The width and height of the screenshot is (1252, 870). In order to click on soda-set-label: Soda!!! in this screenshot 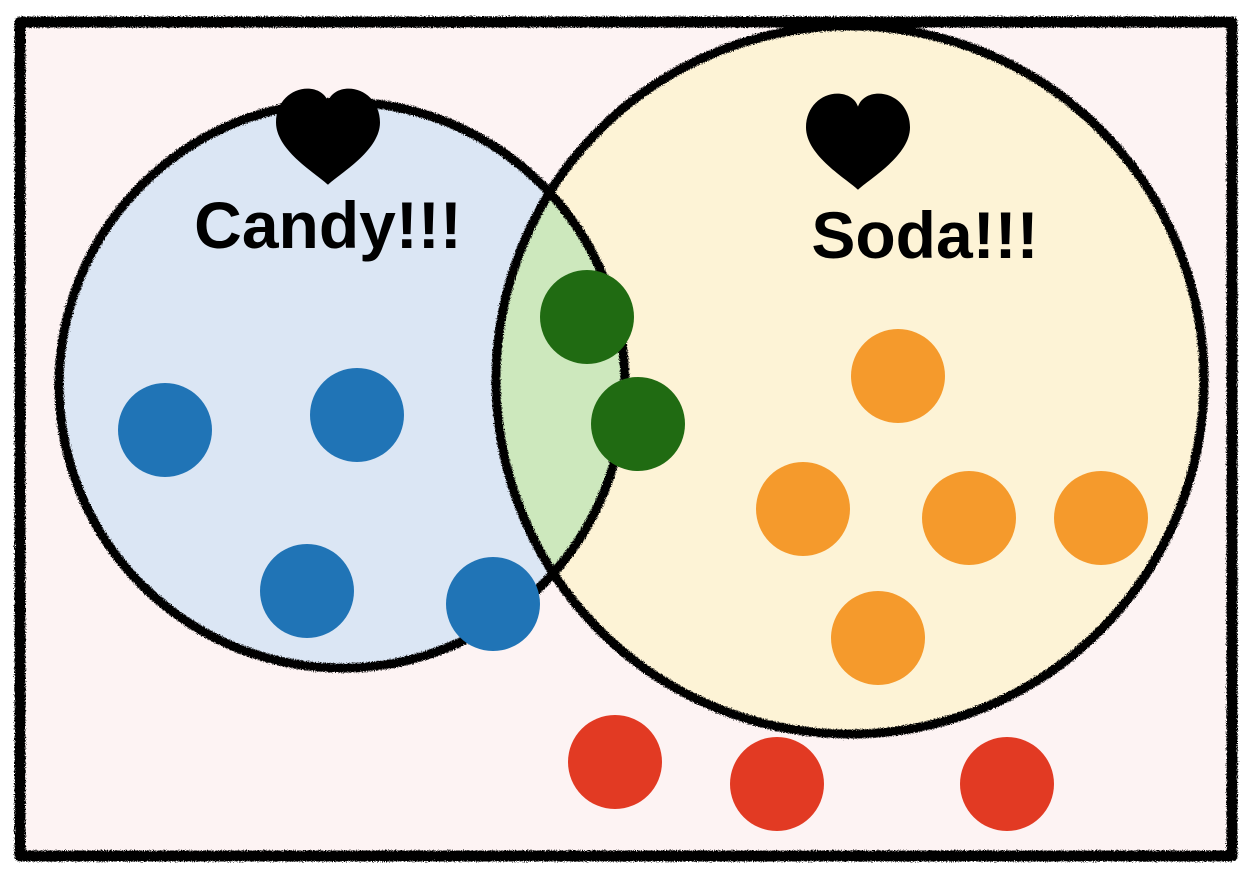, I will do `click(924, 235)`.